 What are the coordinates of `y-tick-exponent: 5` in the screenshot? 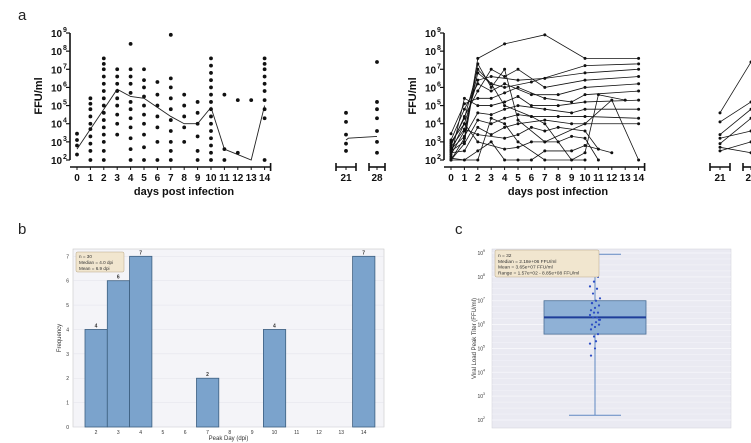 It's located at (65, 103).